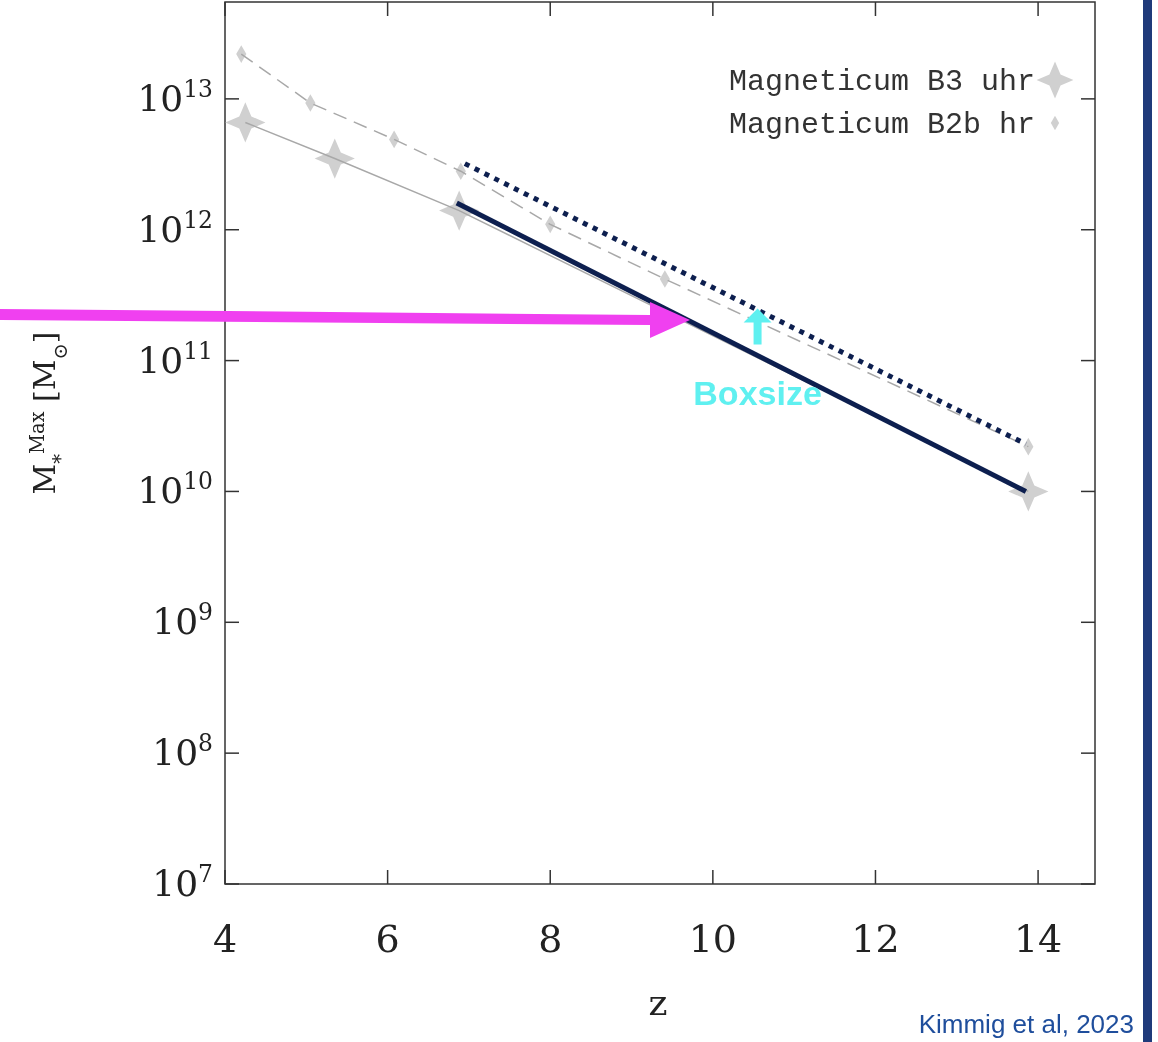  What do you see at coordinates (182, 620) in the screenshot?
I see `y-tick-label: 10$^{9}$` at bounding box center [182, 620].